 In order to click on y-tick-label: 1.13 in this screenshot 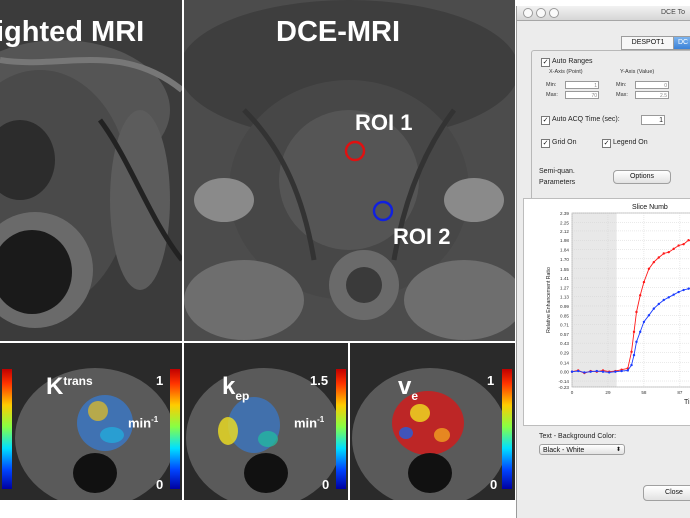, I will do `click(564, 297)`.